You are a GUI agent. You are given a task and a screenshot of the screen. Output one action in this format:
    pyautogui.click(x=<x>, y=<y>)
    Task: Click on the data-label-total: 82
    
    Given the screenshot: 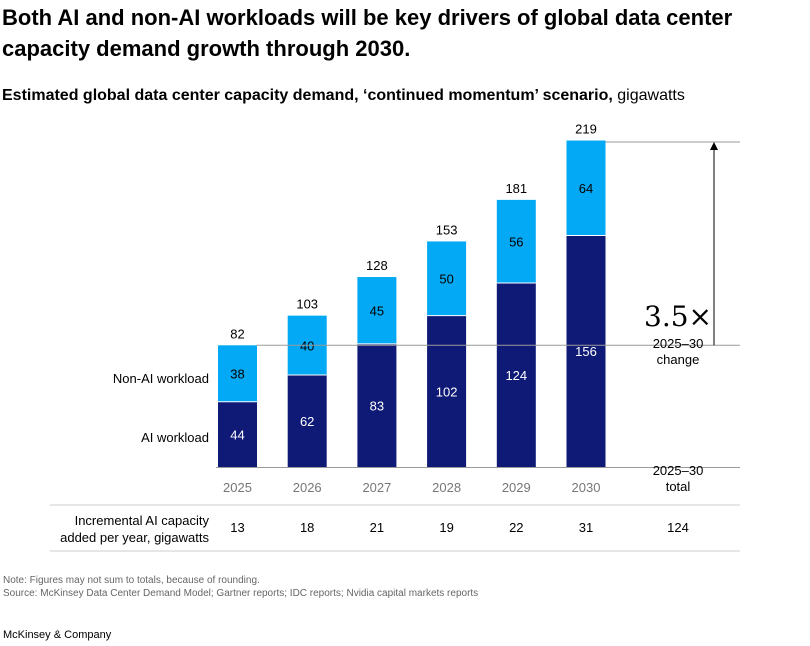 What is the action you would take?
    pyautogui.click(x=237, y=333)
    